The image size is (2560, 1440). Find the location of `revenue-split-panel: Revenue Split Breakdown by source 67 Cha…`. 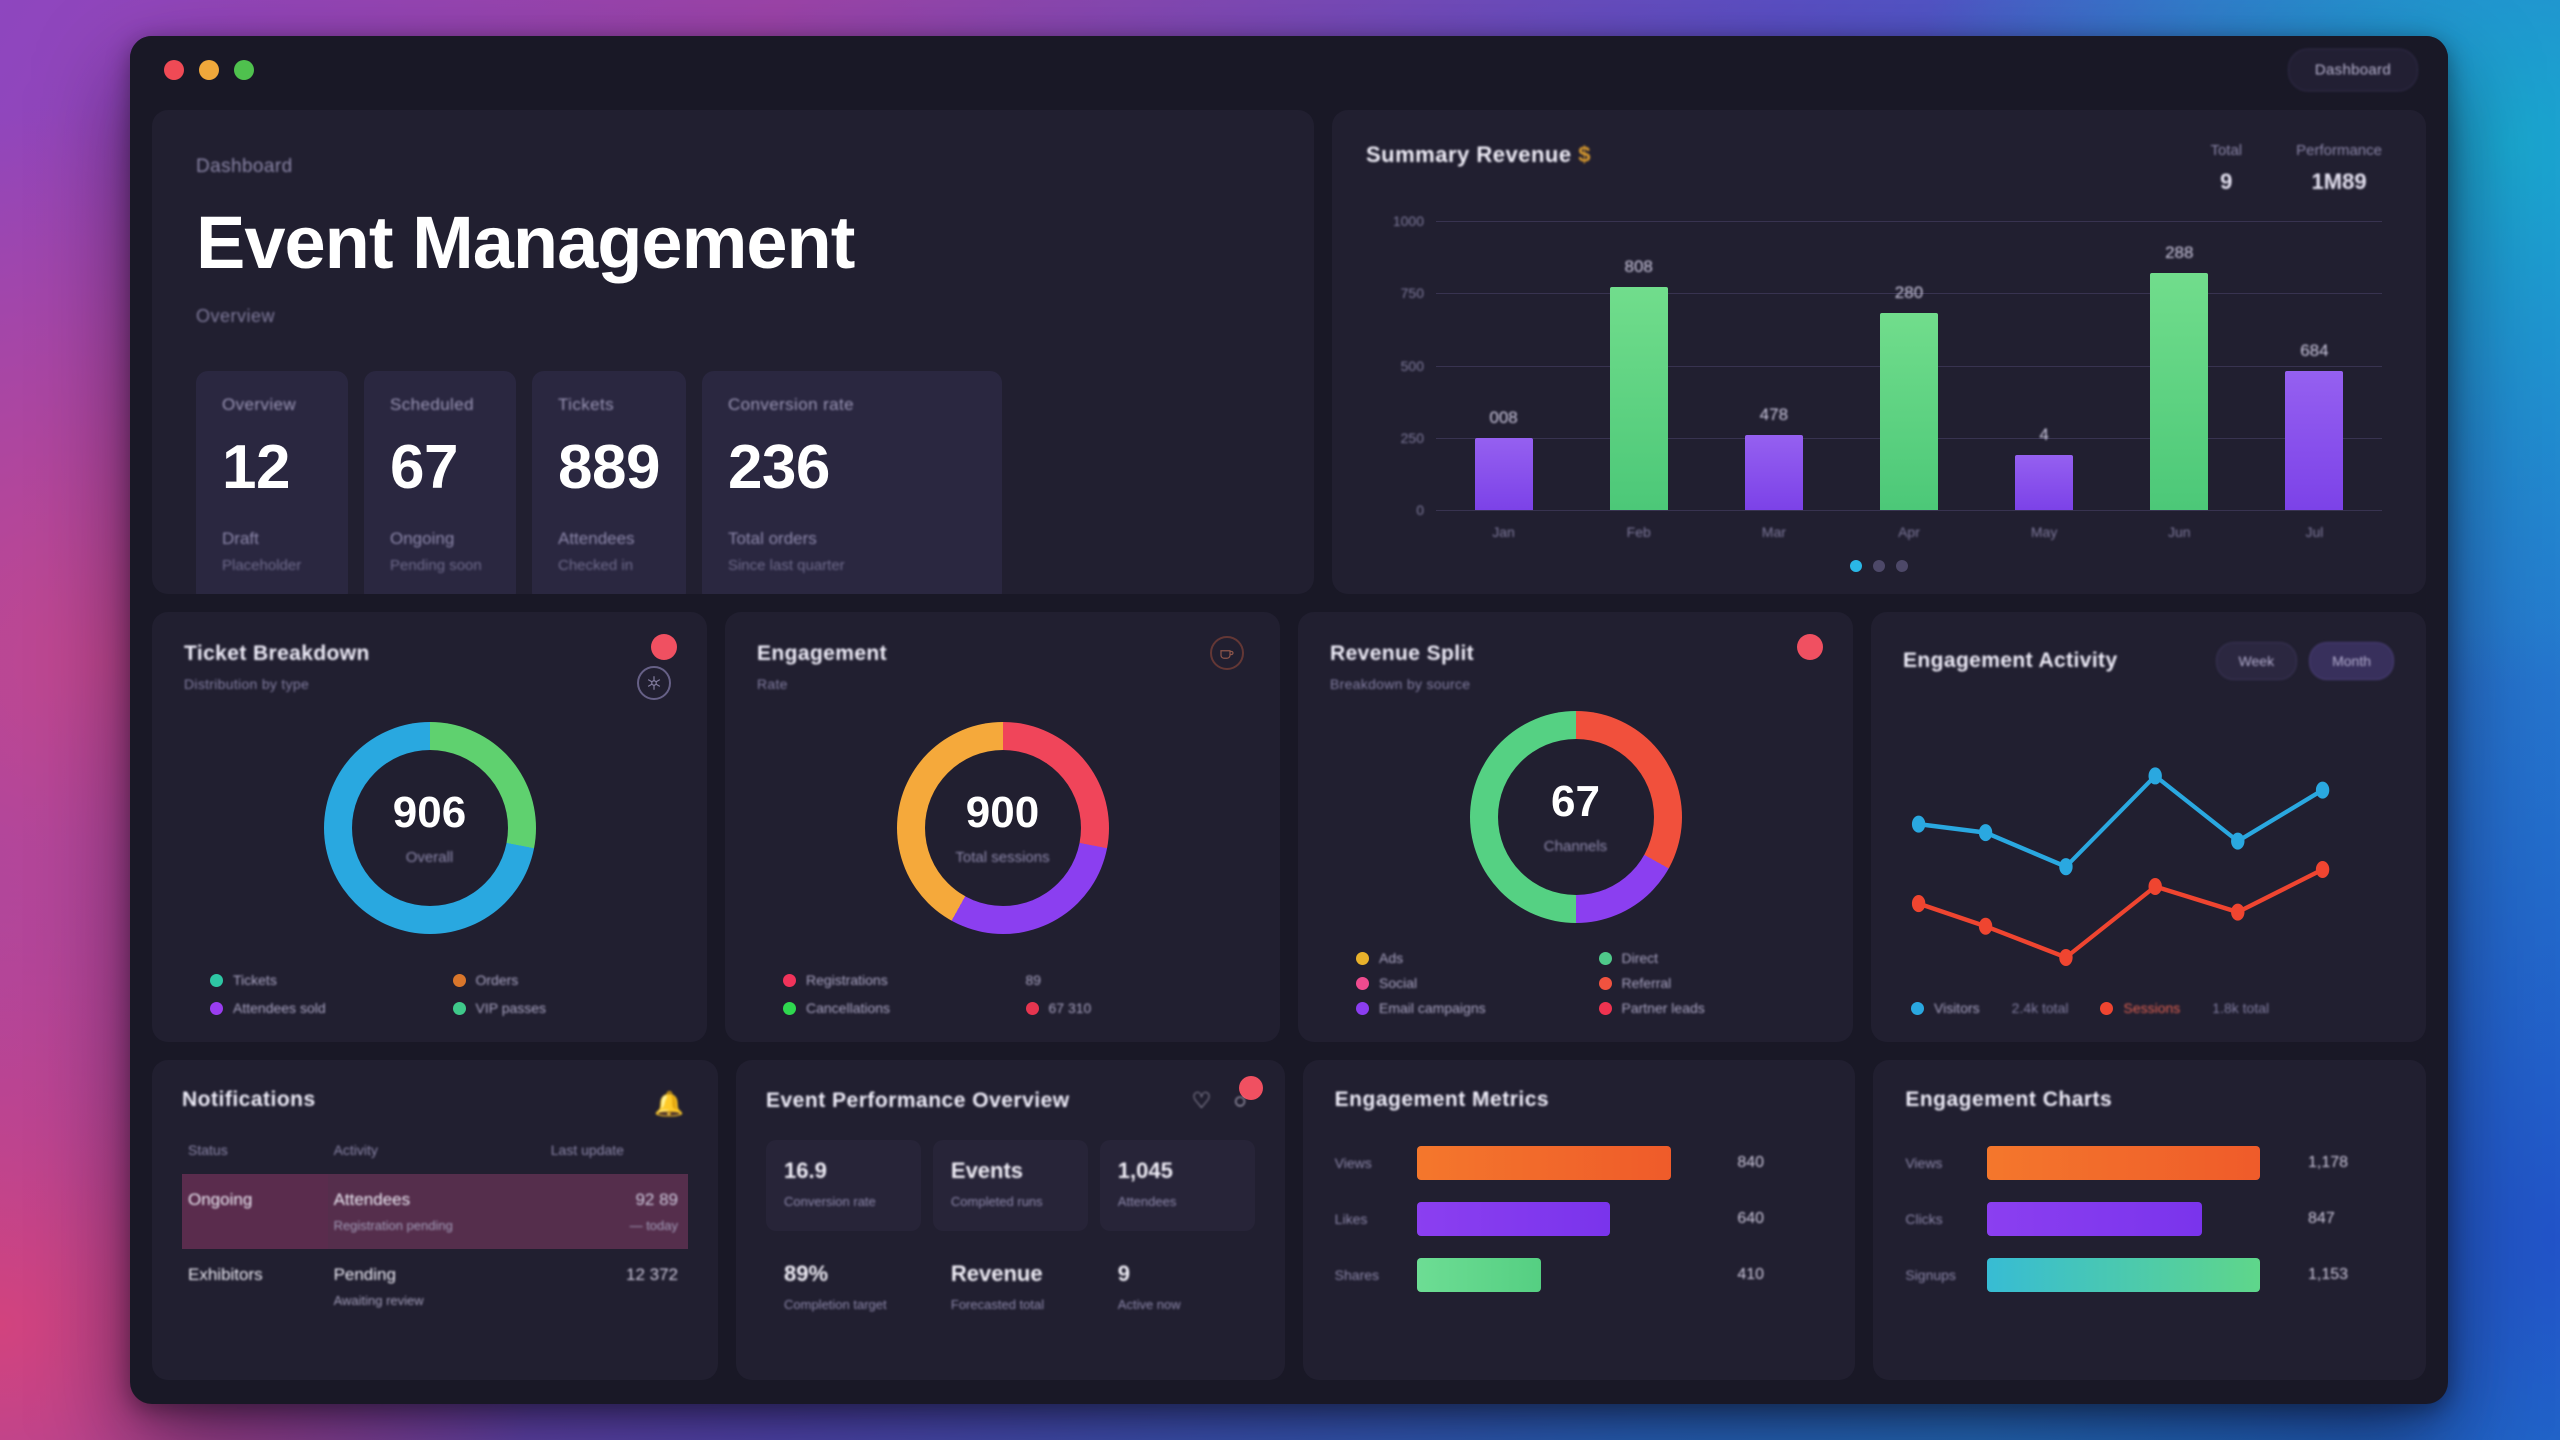

revenue-split-panel: Revenue Split Breakdown by source 67 Cha… is located at coordinates (1575, 827).